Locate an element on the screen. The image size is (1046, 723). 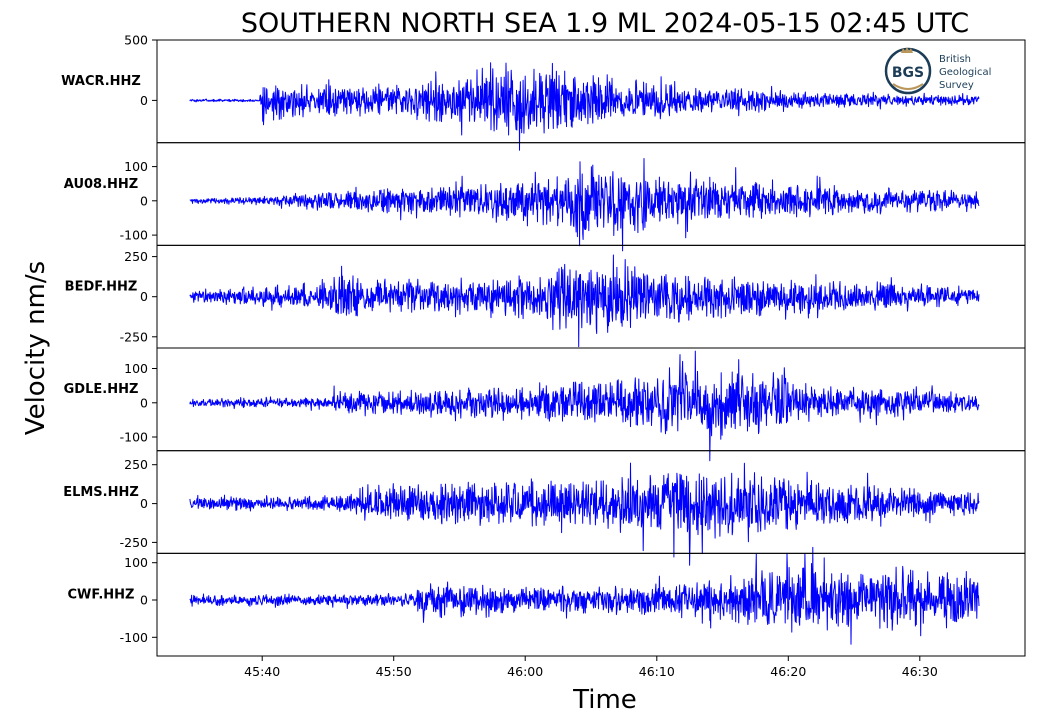
panel-au08-hhz: 100 0 -100 AU08.HHZ is located at coordinates (545, 197).